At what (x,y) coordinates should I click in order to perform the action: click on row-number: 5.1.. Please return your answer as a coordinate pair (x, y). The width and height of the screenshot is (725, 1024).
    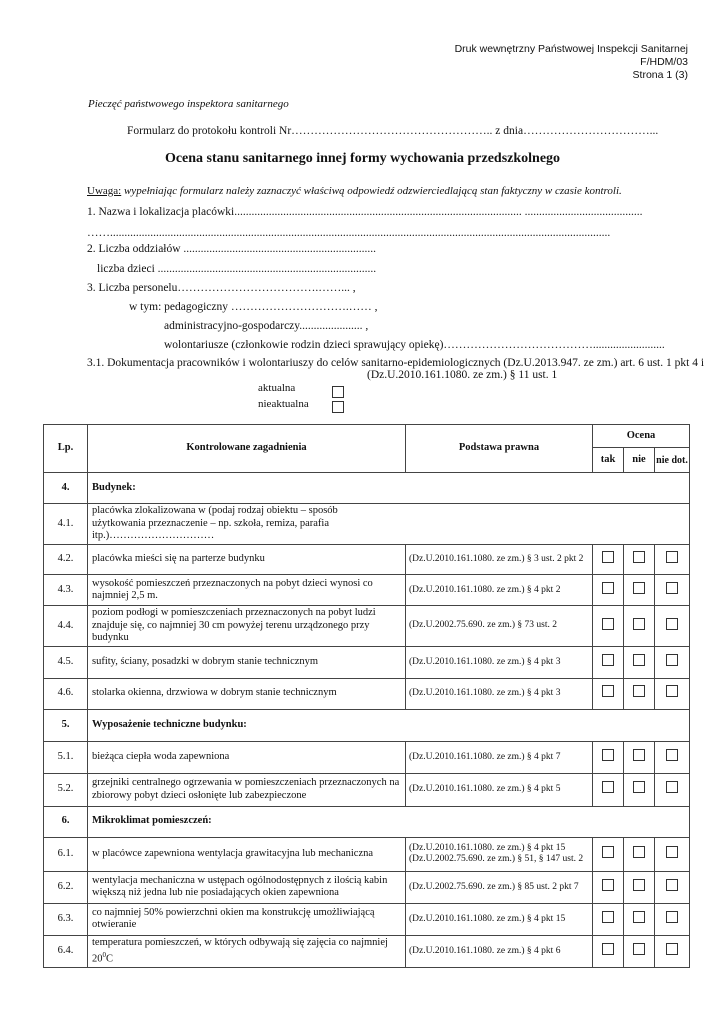
    Looking at the image, I should click on (65, 757).